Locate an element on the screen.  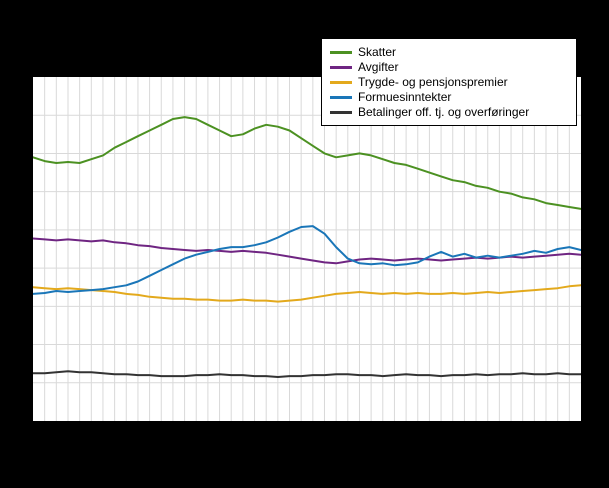
legend-item-betalinger: Betalinger off. tj. og overføringer is located at coordinates (449, 112).